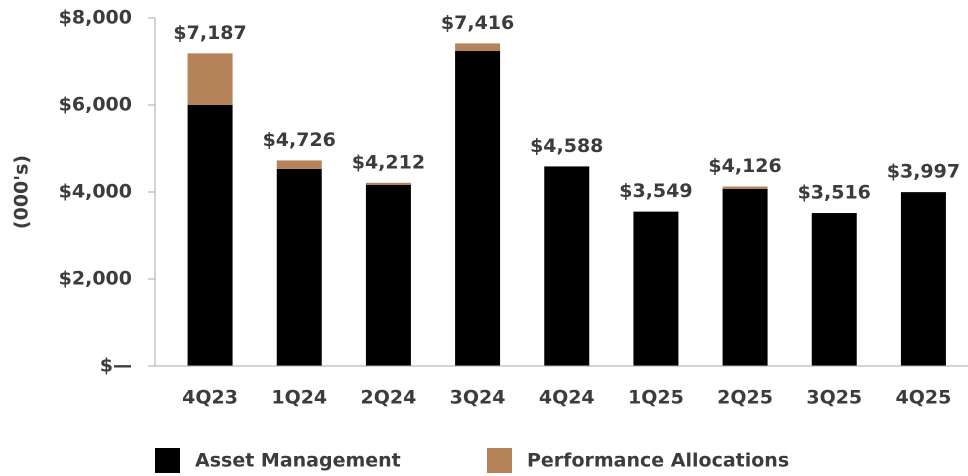 The height and width of the screenshot is (476, 968). I want to click on x-tick-label: 1Q24, so click(299, 398).